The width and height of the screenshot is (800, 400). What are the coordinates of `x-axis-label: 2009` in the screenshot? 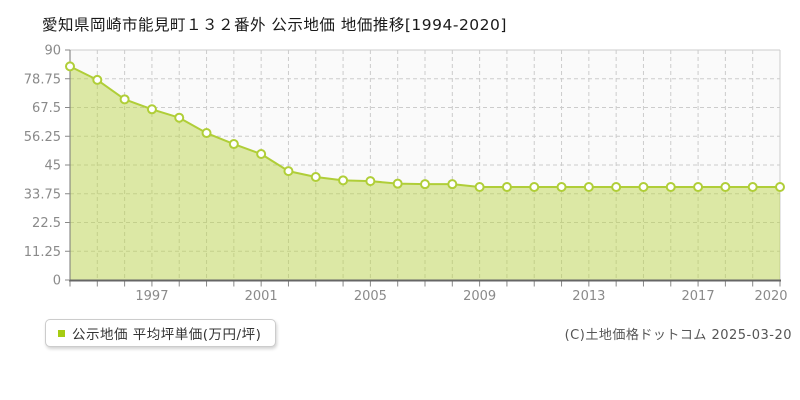 It's located at (479, 296).